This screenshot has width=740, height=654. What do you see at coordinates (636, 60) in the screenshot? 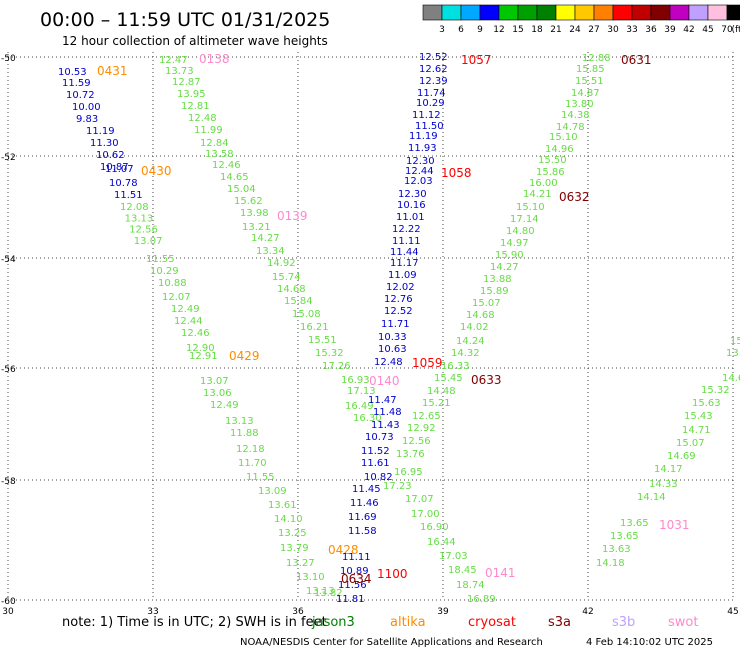
I see `track-time-label: 0631` at bounding box center [636, 60].